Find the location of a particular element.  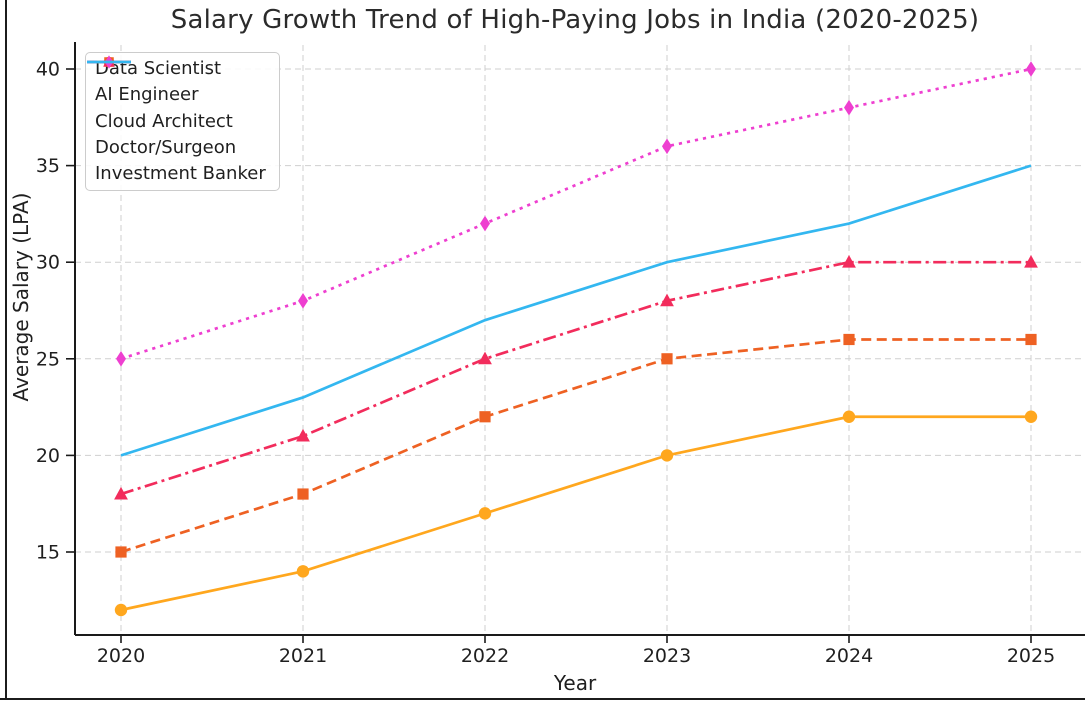

legend-item-investment-banker: Investment Banker is located at coordinates (176, 122).